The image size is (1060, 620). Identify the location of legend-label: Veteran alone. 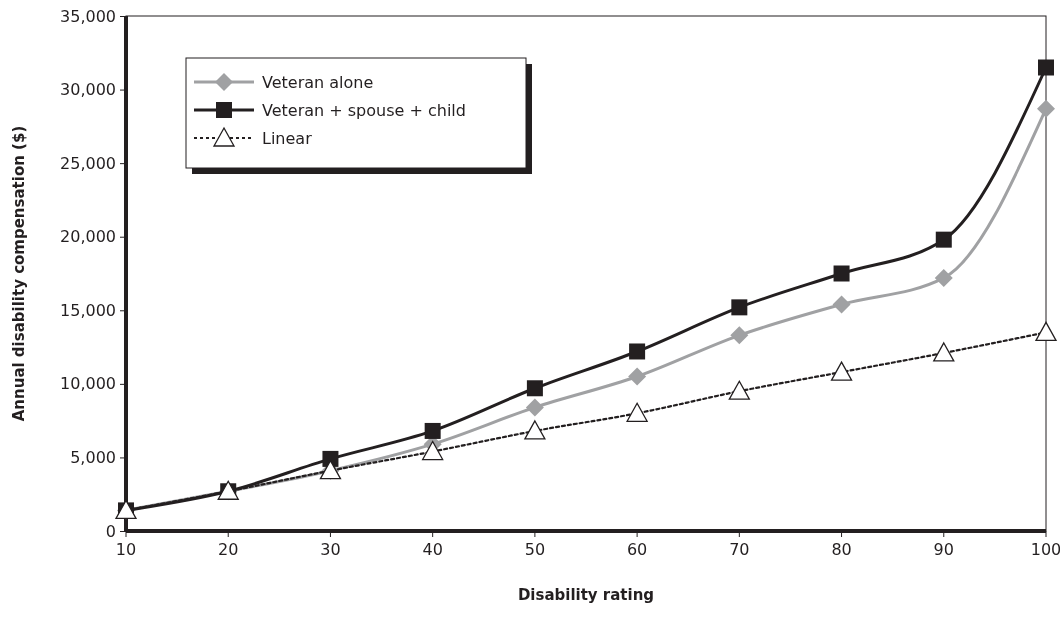
(318, 82).